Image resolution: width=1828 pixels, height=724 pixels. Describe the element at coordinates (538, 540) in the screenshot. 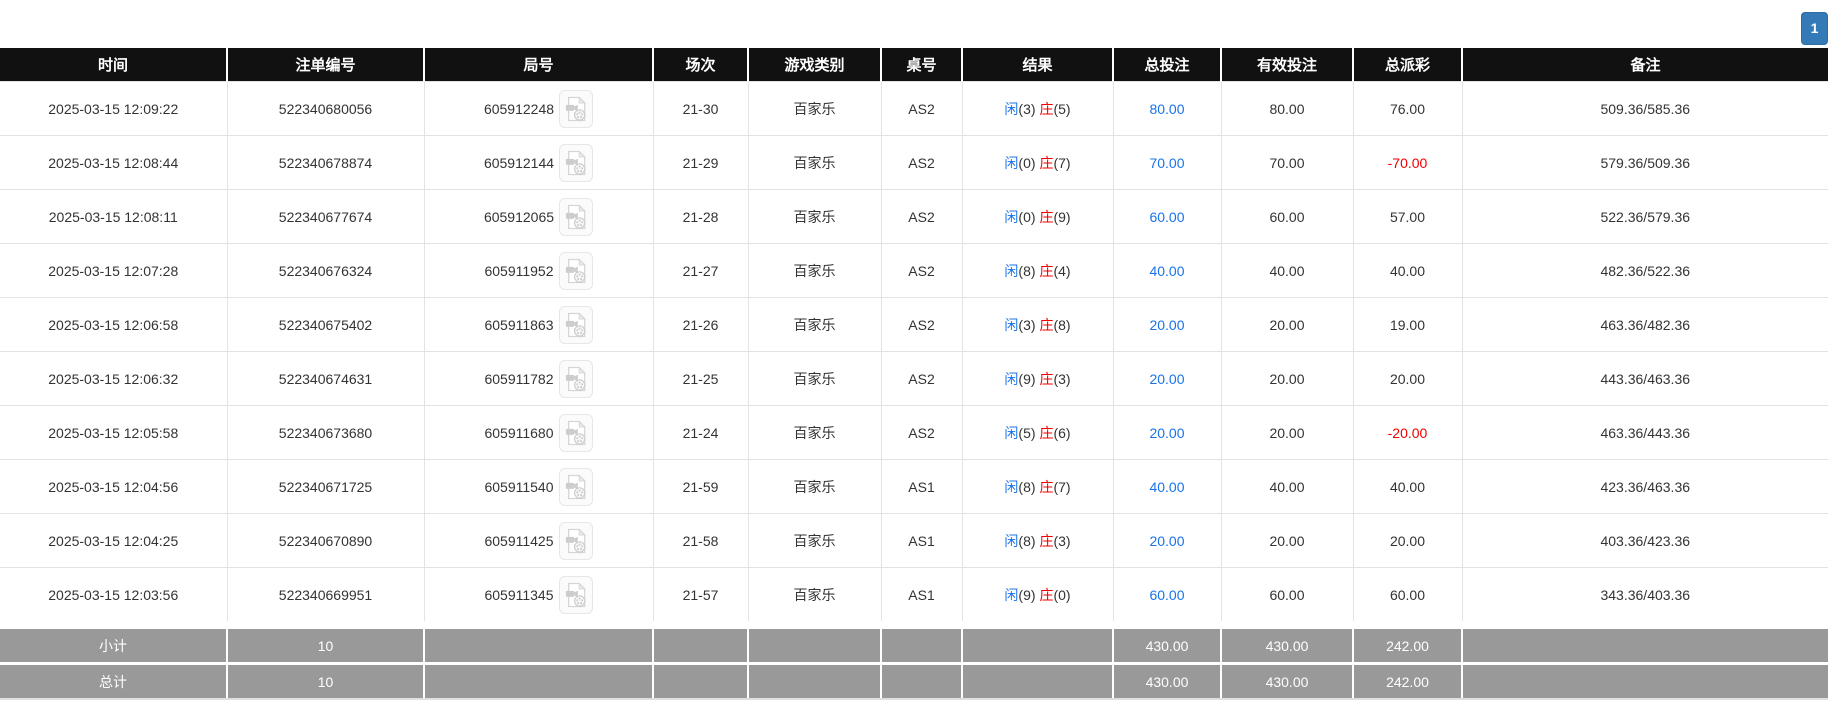

I see `cell-round-no: 605911425` at that location.